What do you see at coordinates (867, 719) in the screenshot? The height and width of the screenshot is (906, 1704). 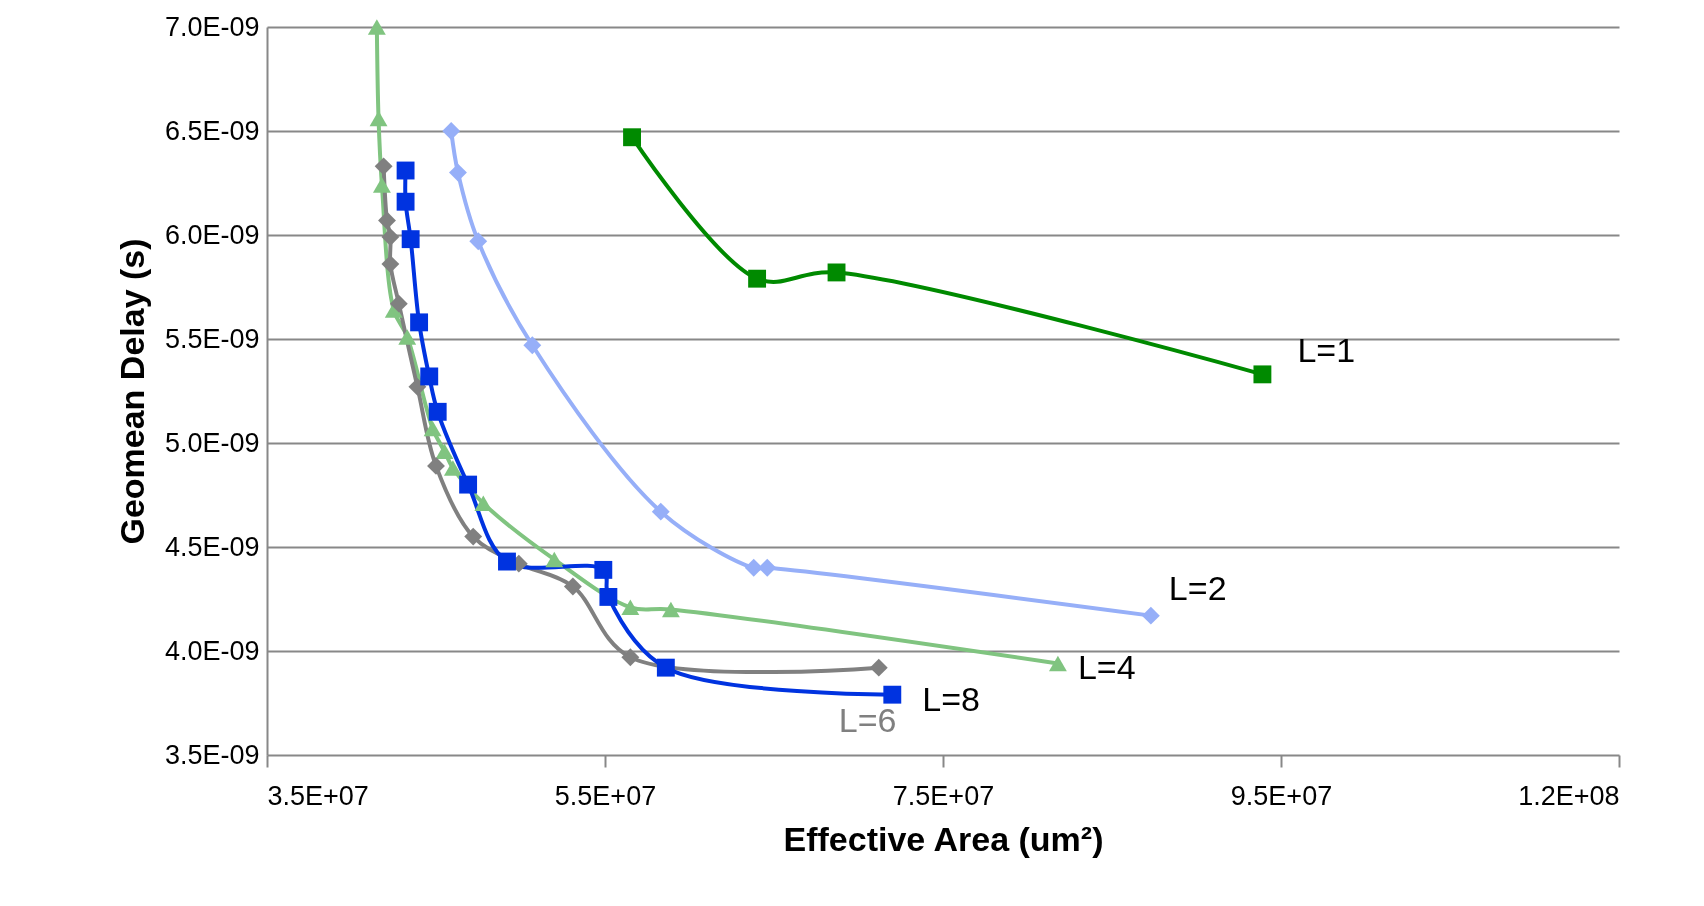 I see `series-label: L=6` at bounding box center [867, 719].